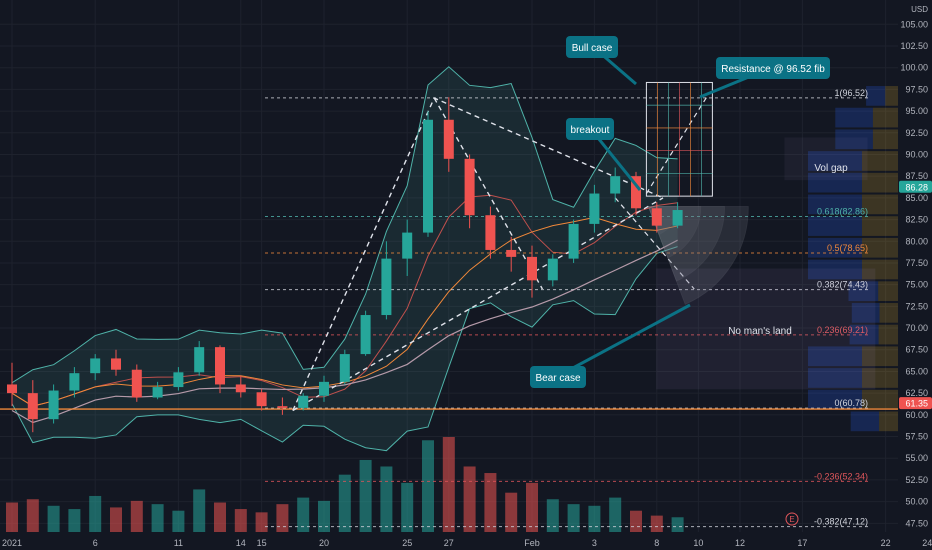  I want to click on price-tick-label: 97.50, so click(916, 89).